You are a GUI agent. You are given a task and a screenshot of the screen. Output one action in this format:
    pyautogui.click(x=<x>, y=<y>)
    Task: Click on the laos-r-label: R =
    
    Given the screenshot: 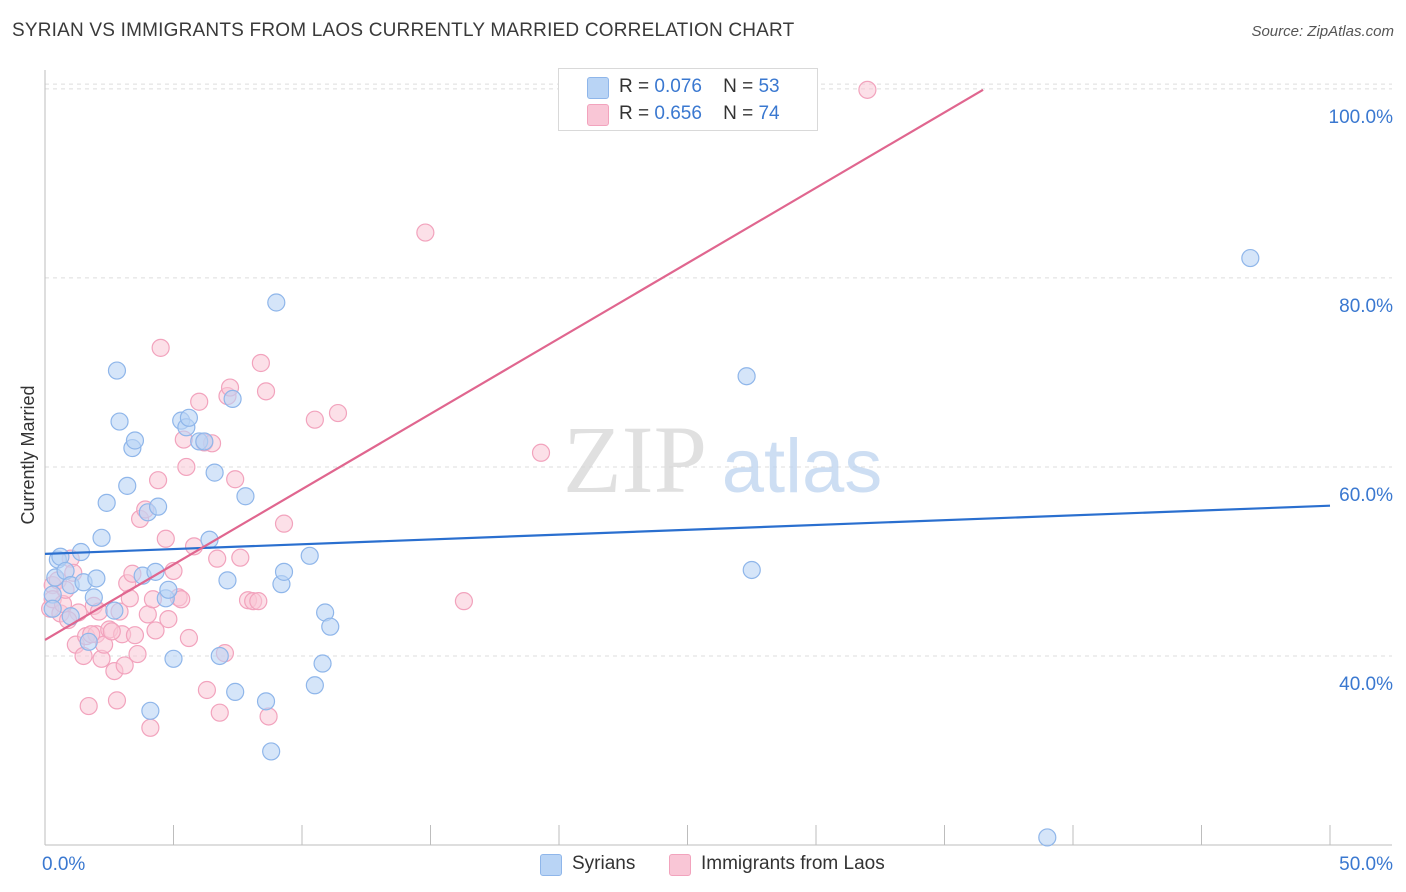 What is the action you would take?
    pyautogui.click(x=634, y=113)
    